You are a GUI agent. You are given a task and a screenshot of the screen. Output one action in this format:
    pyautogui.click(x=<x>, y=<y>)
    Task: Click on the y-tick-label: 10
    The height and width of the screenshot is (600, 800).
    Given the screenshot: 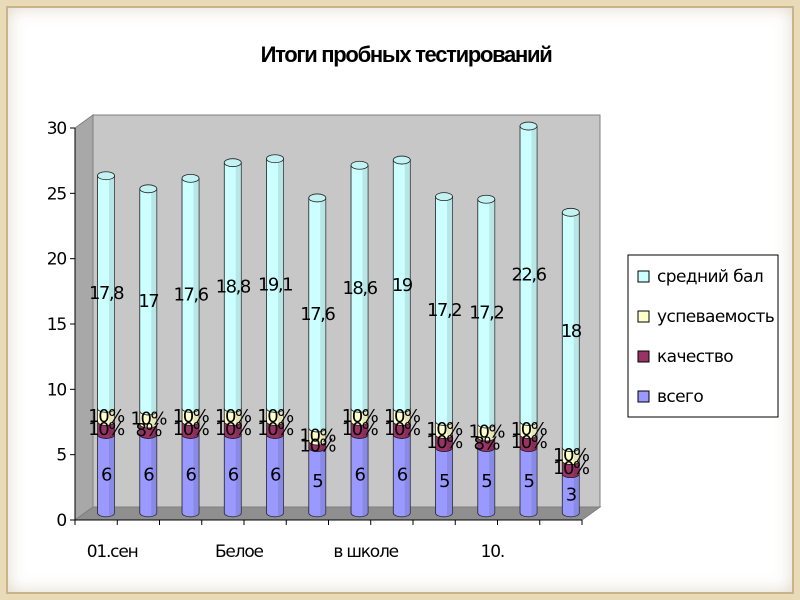 What is the action you would take?
    pyautogui.click(x=57, y=390)
    